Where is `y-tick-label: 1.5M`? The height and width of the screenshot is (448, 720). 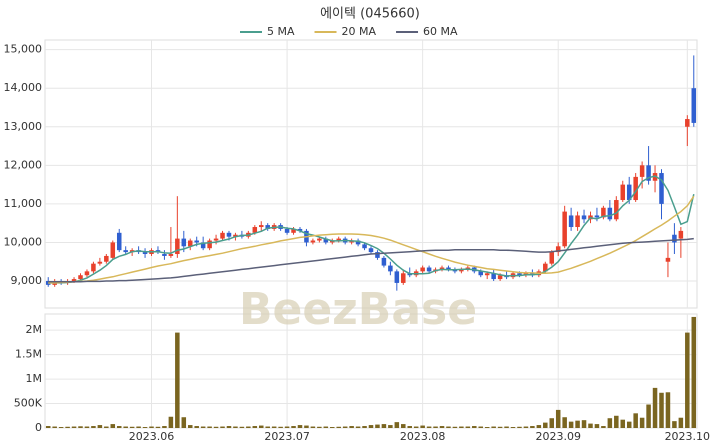 y-tick-label: 1.5M is located at coordinates (28, 354).